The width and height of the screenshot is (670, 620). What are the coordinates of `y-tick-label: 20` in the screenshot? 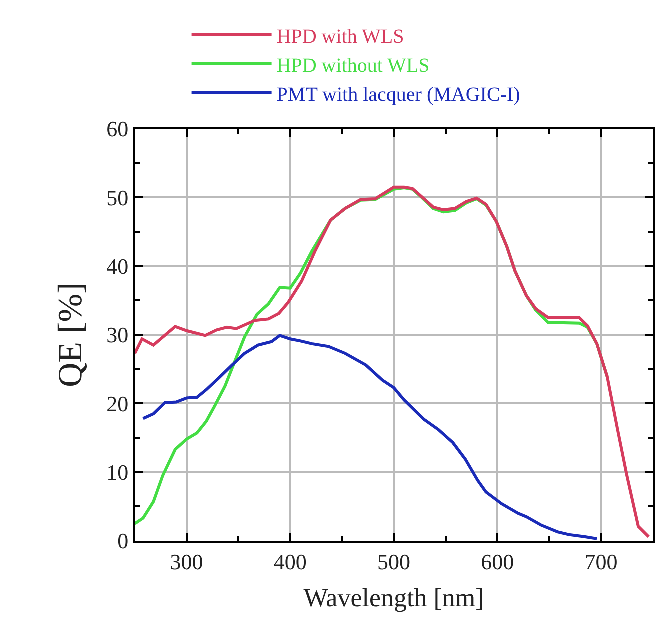 It's located at (117, 403).